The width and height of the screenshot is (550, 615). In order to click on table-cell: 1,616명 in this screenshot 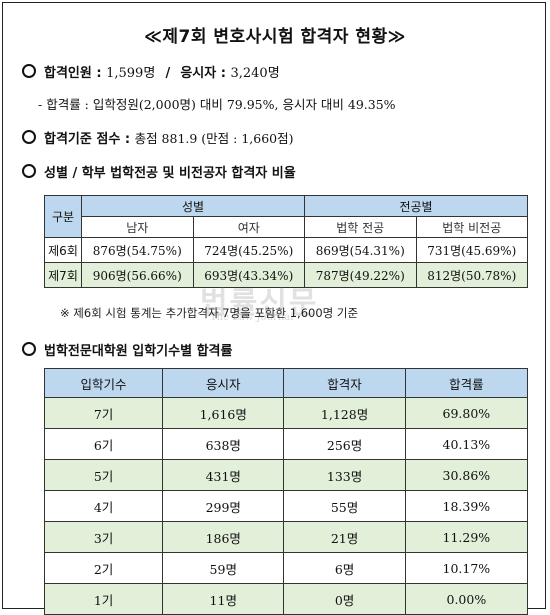, I will do `click(223, 413)`.